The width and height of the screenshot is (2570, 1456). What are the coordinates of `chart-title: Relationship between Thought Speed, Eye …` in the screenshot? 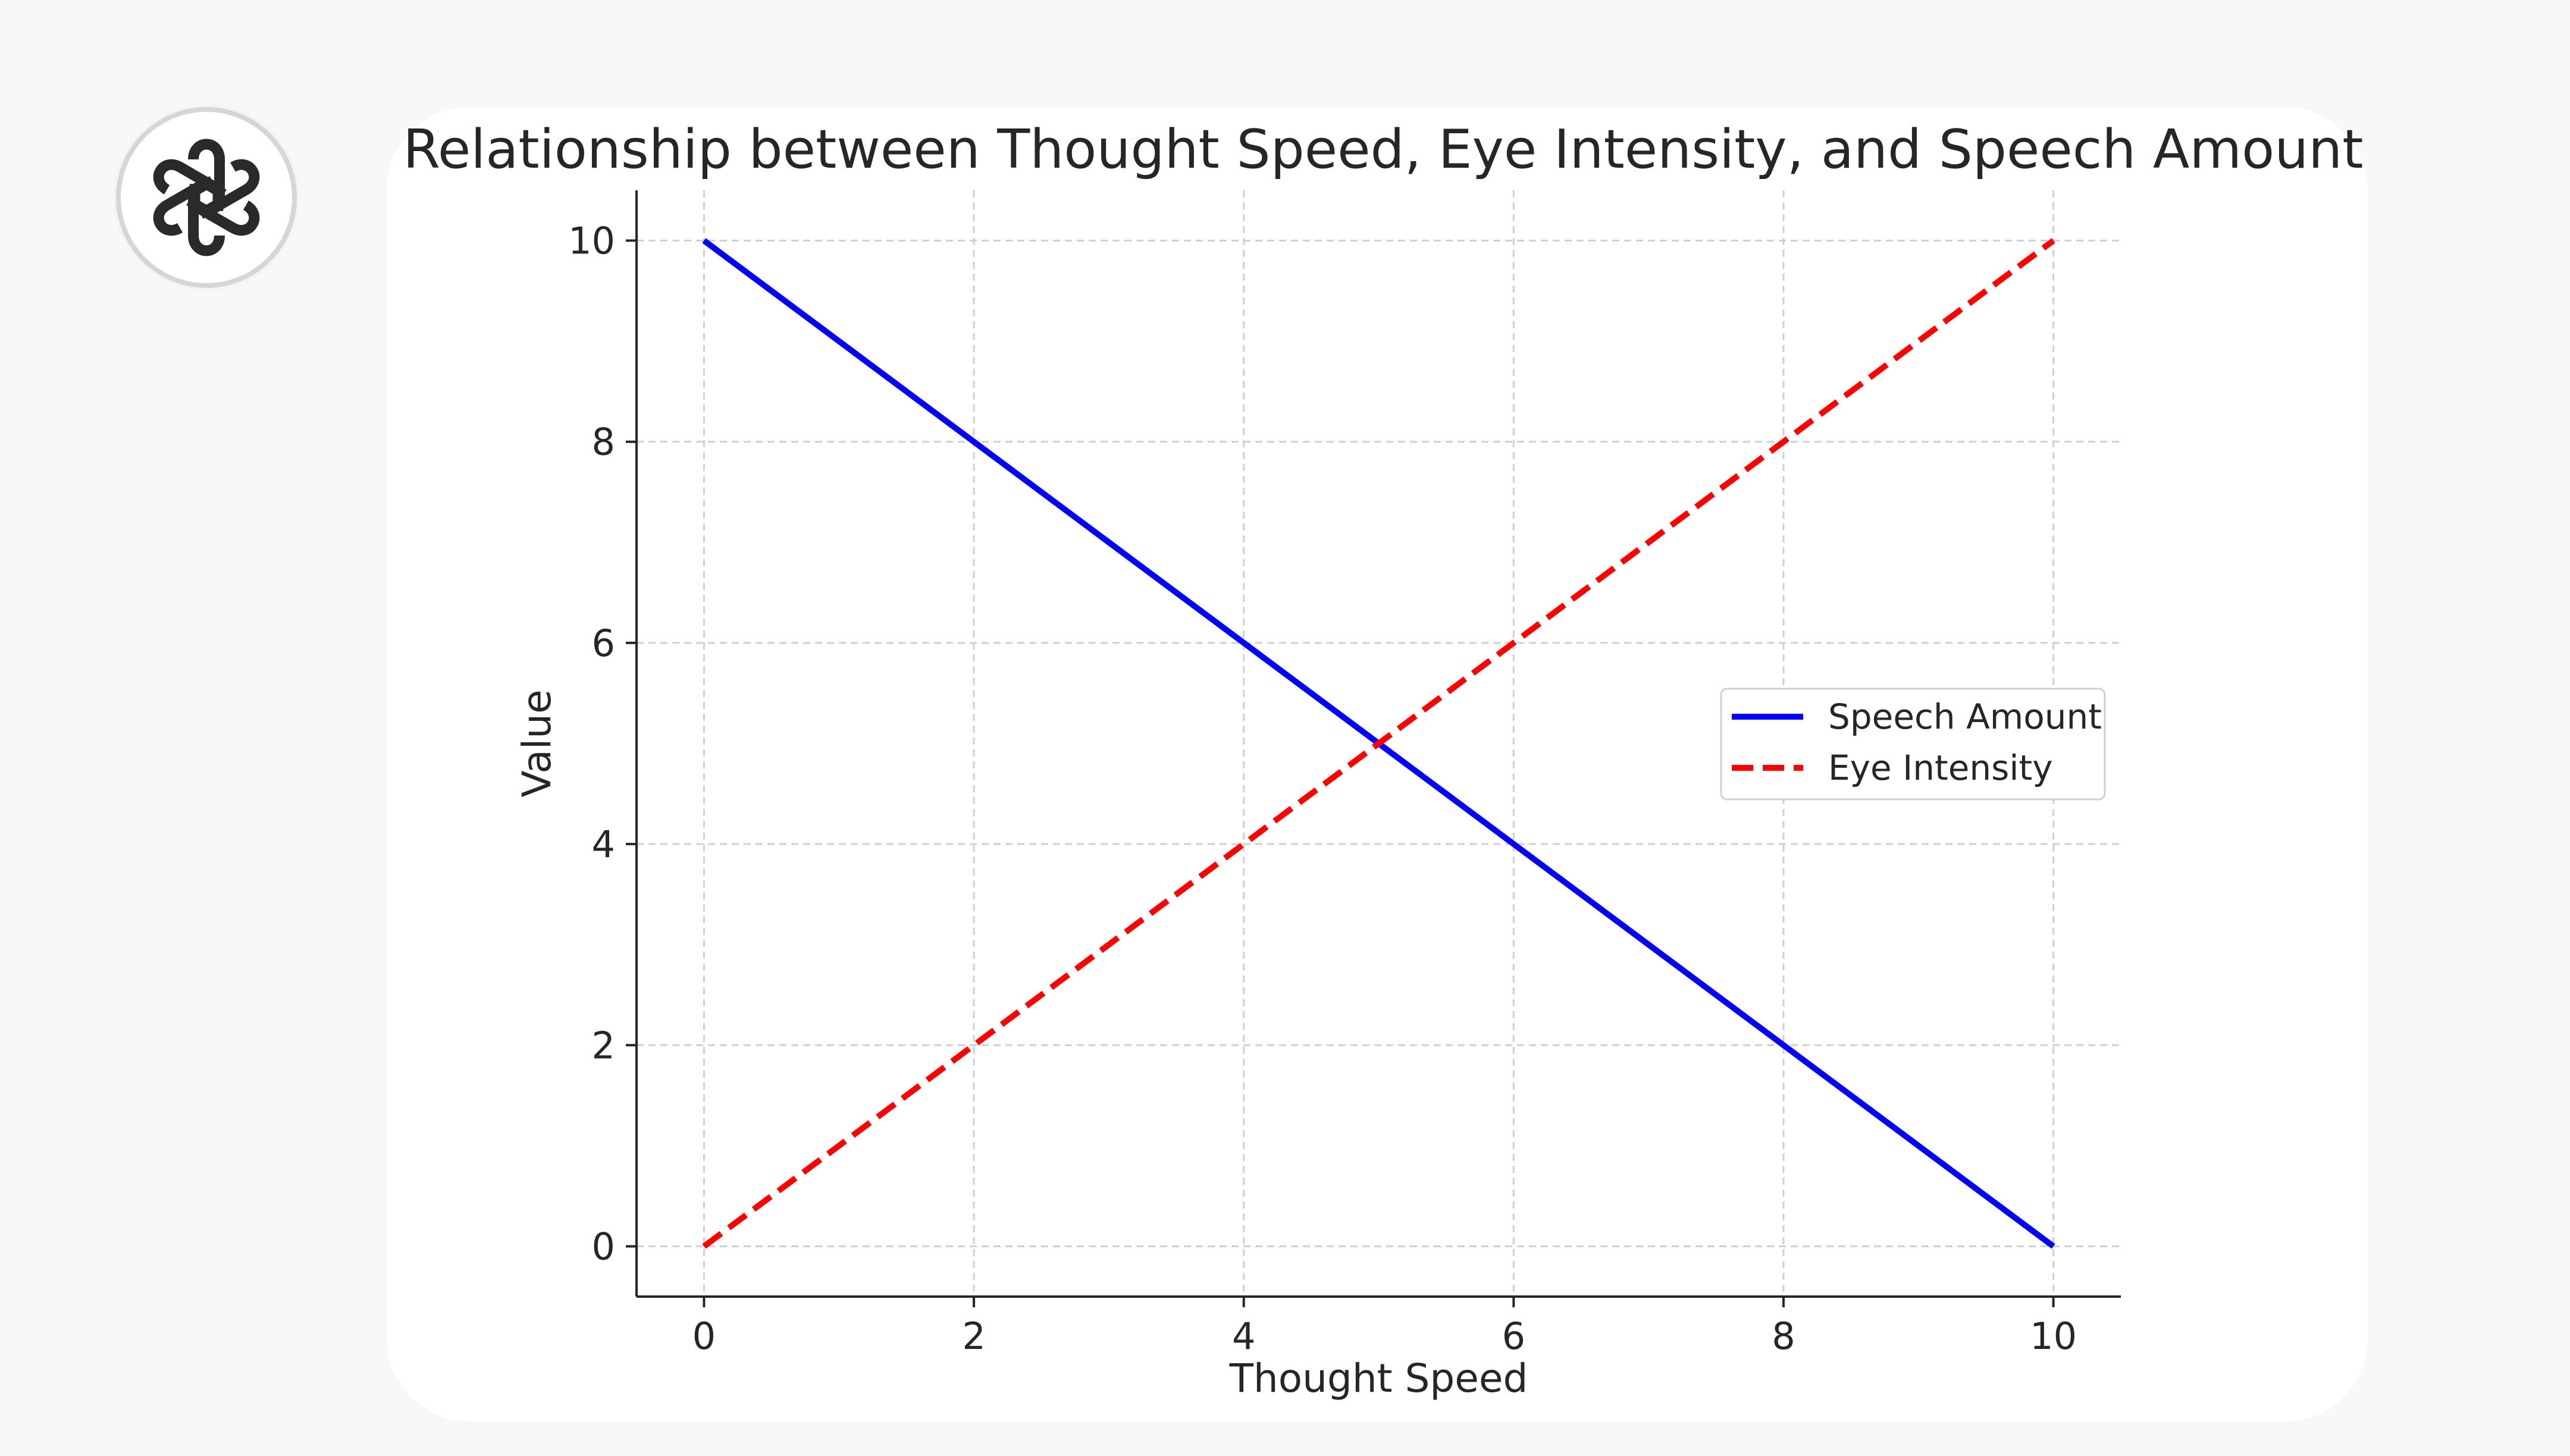 It's located at (1383, 149).